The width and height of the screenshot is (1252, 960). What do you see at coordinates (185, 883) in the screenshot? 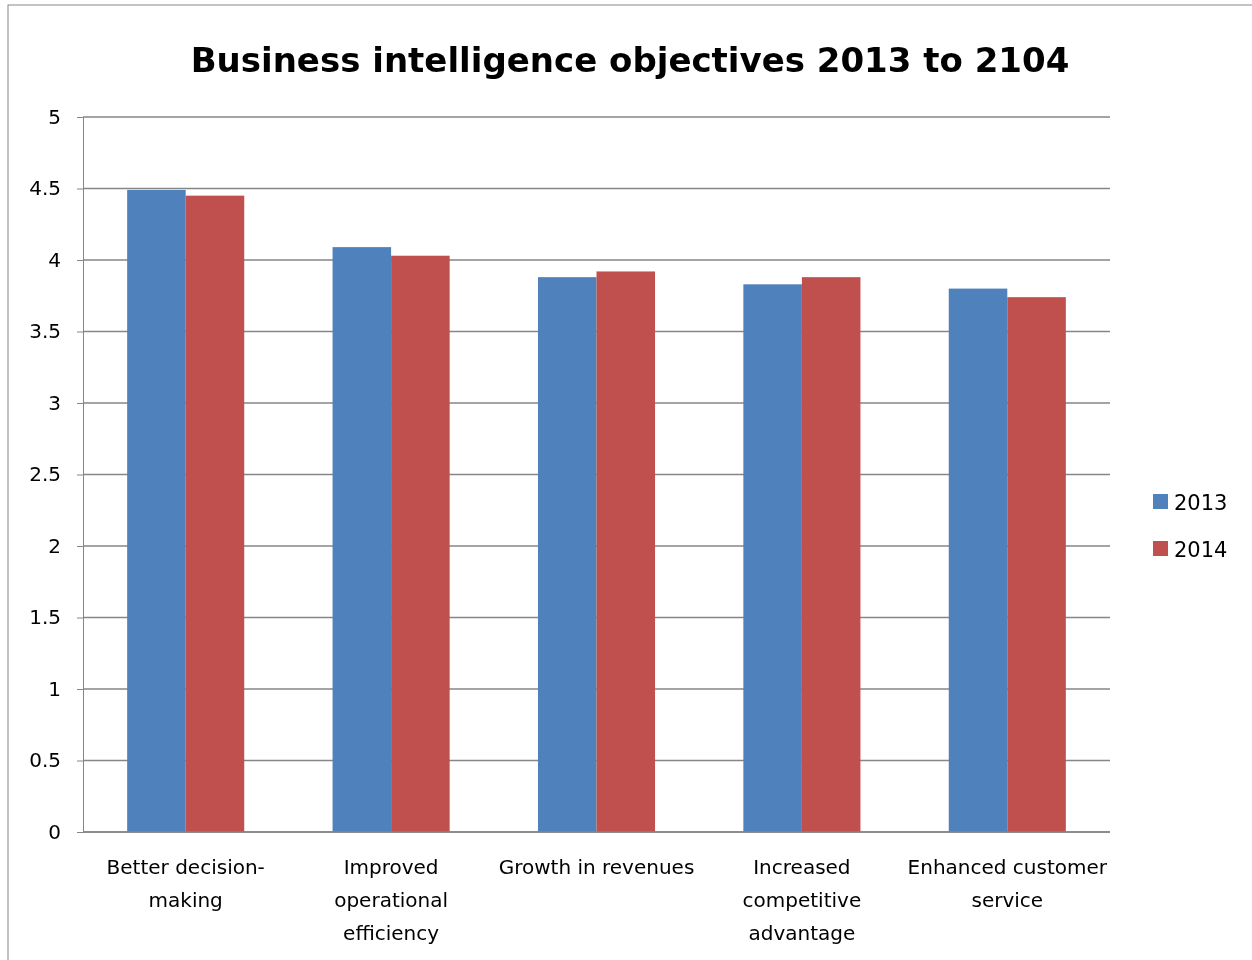
I see `x-tick-label: Better decision-making` at bounding box center [185, 883].